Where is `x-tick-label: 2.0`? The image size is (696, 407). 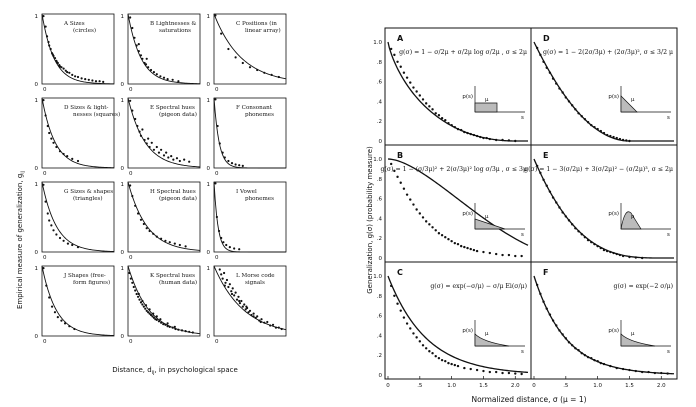
x-tick-label: 2.0 is located at coordinates (661, 386).